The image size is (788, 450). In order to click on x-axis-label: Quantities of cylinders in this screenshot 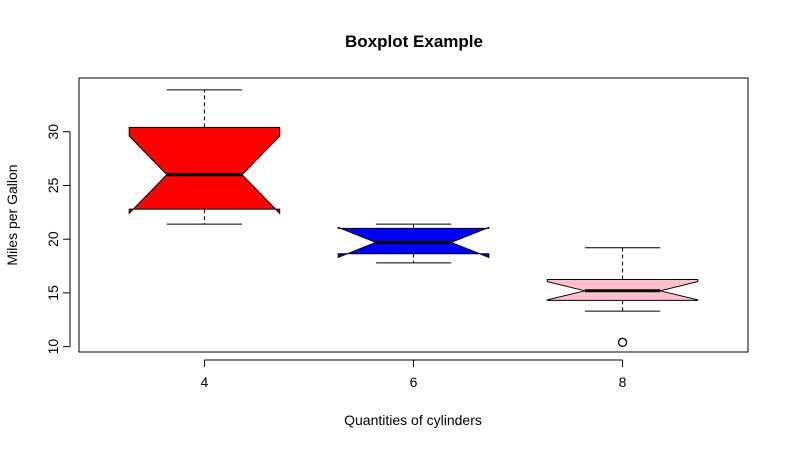, I will do `click(413, 420)`.